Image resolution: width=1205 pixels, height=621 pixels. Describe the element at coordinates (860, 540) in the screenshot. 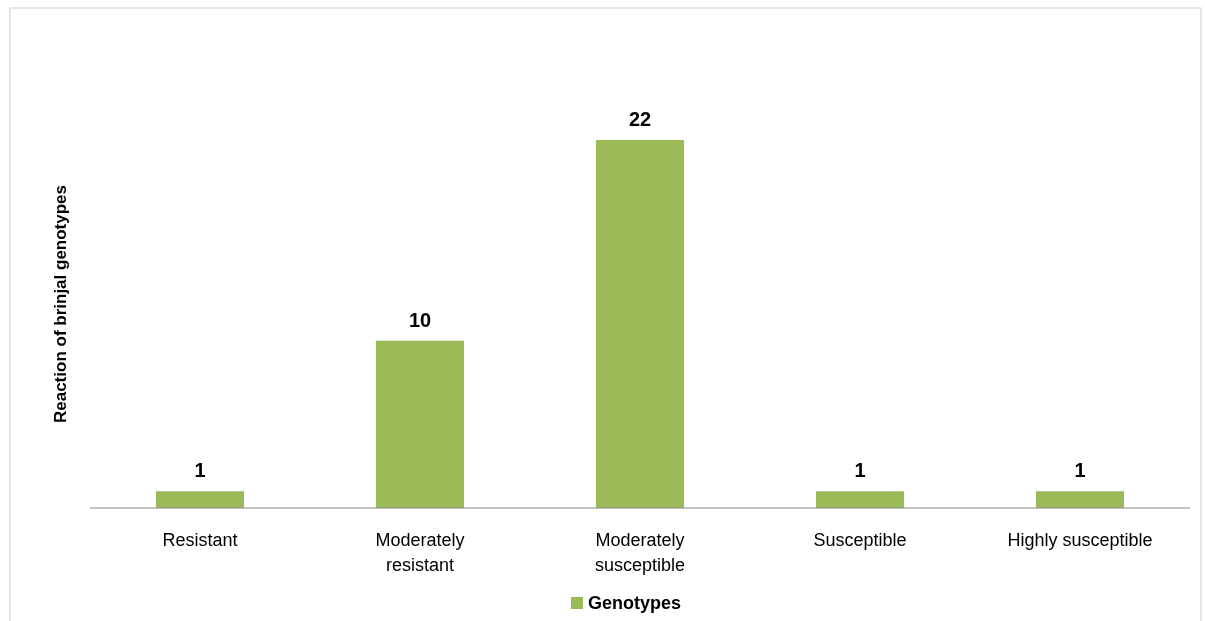

I see `x-tick-label: Susceptible` at that location.